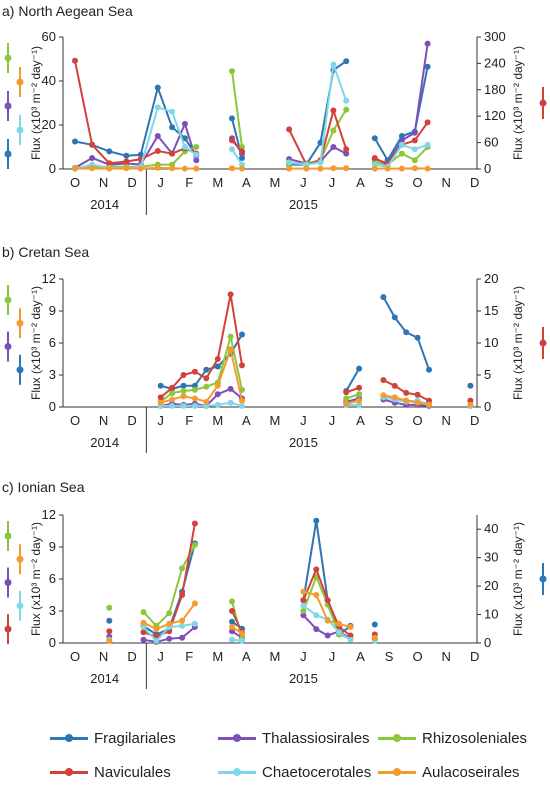 The image size is (550, 785). Describe the element at coordinates (389, 182) in the screenshot. I see `x-tick-label: S` at that location.